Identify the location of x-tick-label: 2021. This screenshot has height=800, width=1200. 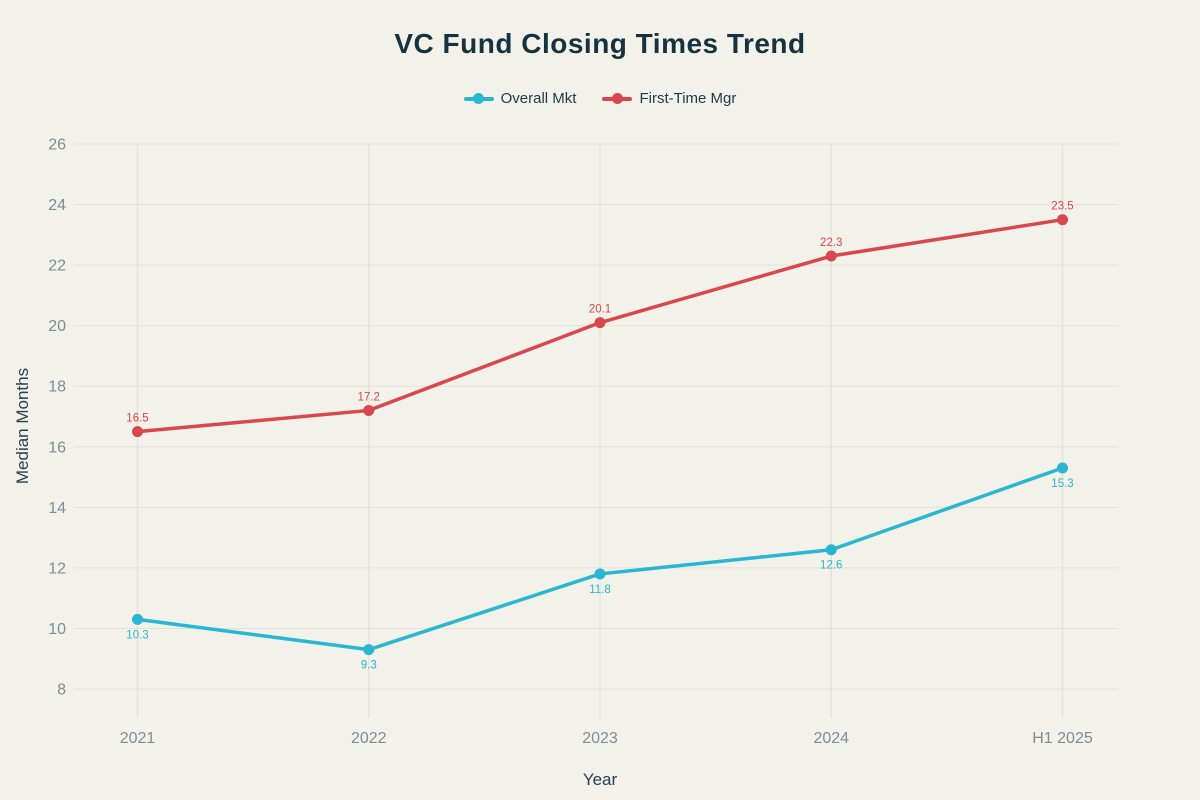
(138, 738).